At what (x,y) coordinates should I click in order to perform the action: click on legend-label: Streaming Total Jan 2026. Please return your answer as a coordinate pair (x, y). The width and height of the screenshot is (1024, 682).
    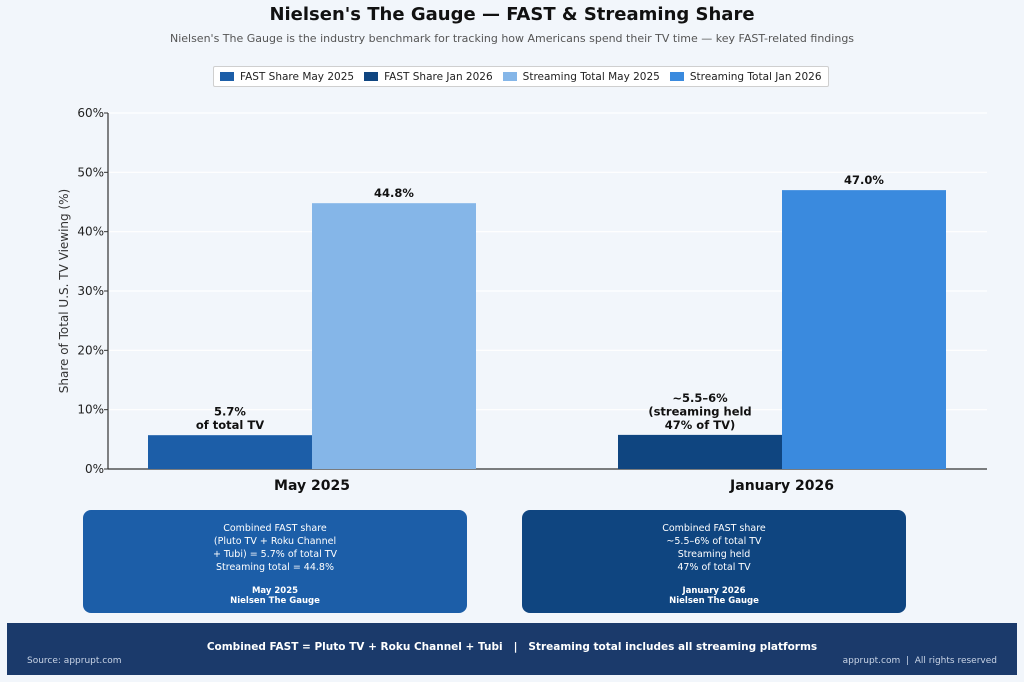
    Looking at the image, I should click on (755, 76).